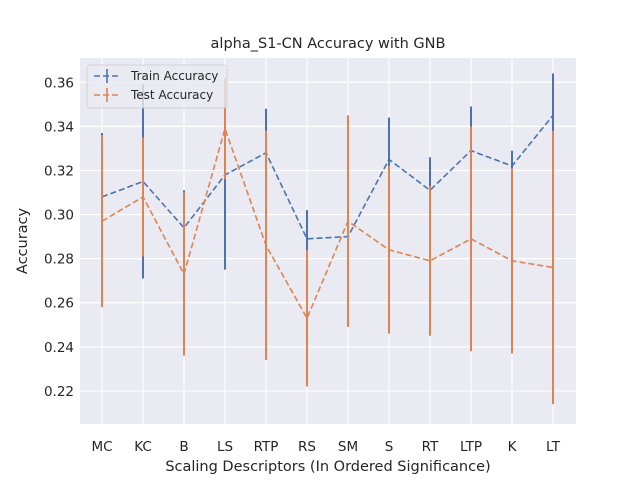 The width and height of the screenshot is (640, 480). Describe the element at coordinates (553, 447) in the screenshot. I see `x-tick-label: LT` at that location.